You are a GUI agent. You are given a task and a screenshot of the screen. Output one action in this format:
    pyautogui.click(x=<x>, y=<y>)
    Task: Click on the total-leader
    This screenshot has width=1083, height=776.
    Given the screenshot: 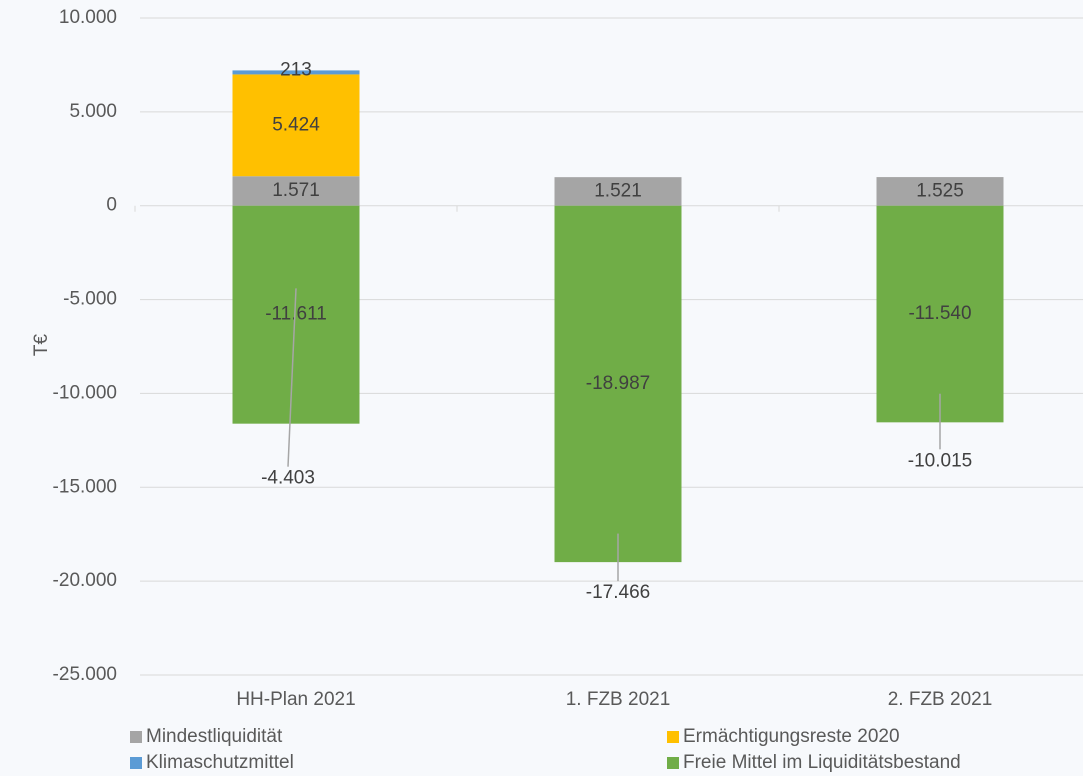 What is the action you would take?
    pyautogui.click(x=292, y=377)
    